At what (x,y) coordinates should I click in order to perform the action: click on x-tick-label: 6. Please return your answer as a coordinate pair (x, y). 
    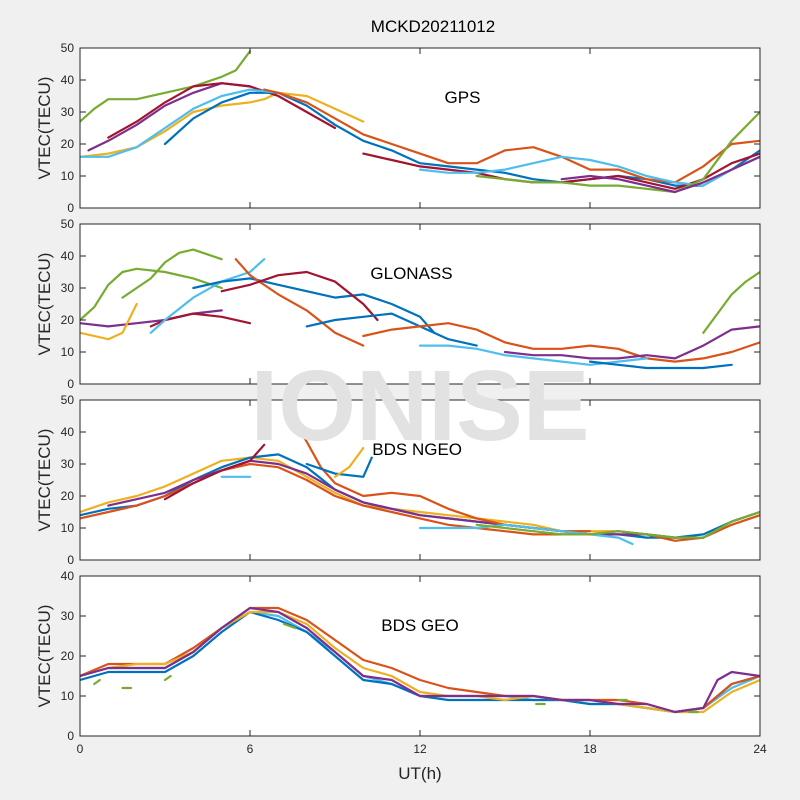
    Looking at the image, I should click on (250, 749).